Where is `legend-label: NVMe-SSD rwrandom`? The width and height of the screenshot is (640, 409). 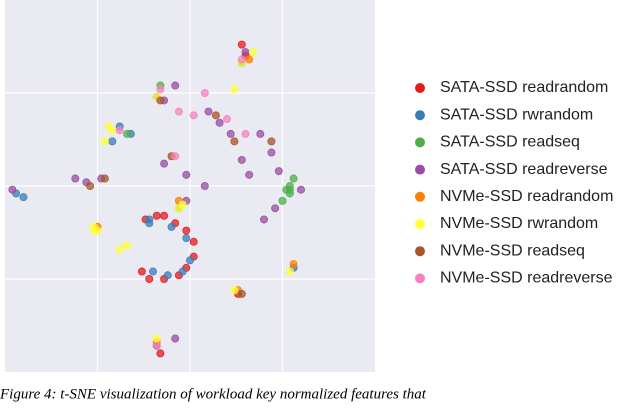 legend-label: NVMe-SSD rwrandom is located at coordinates (519, 223).